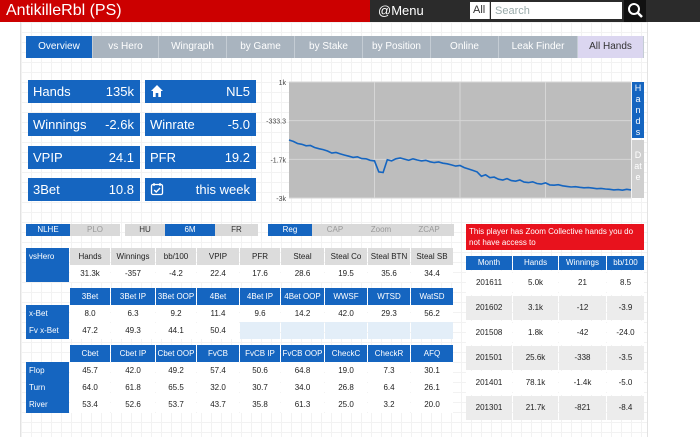 The height and width of the screenshot is (437, 700). What do you see at coordinates (582, 333) in the screenshot?
I see `monthly-cell: -42` at bounding box center [582, 333].